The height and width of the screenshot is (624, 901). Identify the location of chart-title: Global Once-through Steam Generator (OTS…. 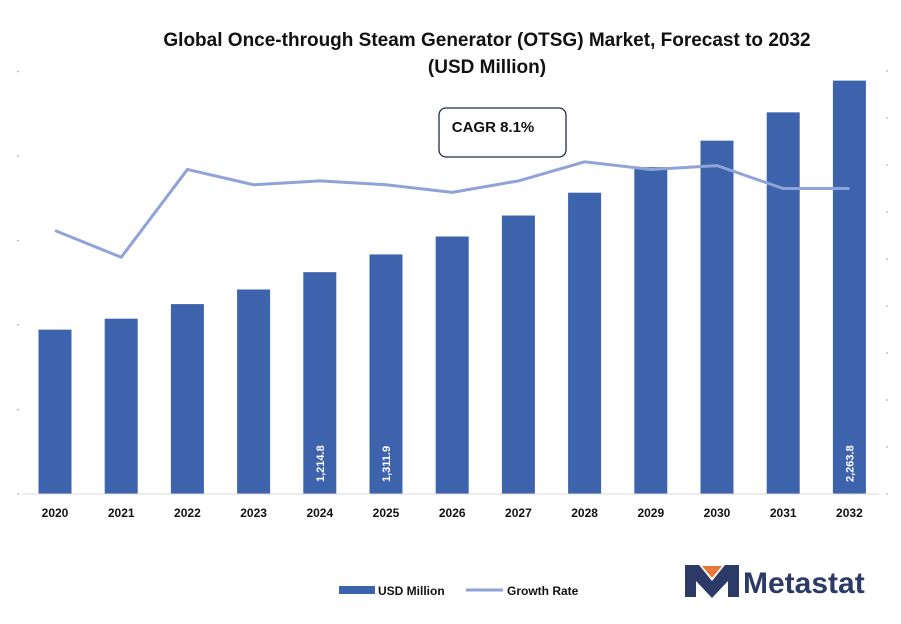
(486, 40).